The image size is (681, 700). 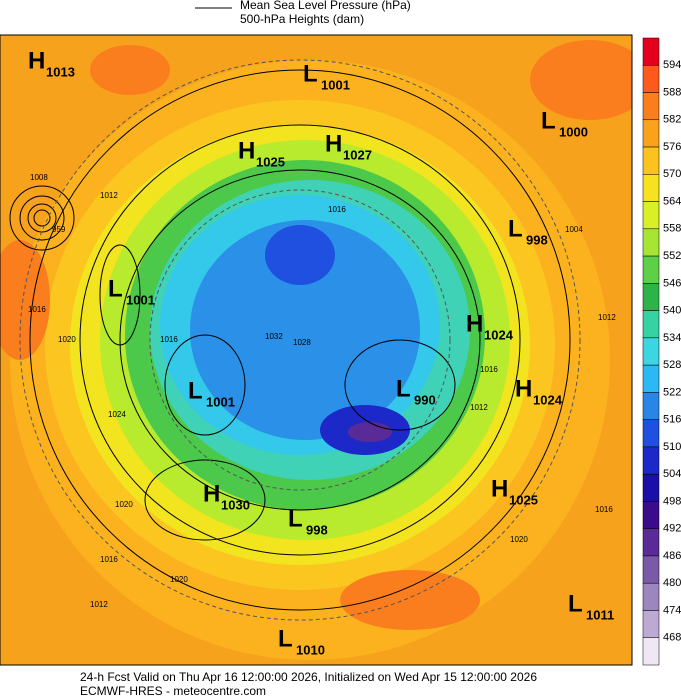 I want to click on pressure-center-value: 990, so click(x=425, y=399).